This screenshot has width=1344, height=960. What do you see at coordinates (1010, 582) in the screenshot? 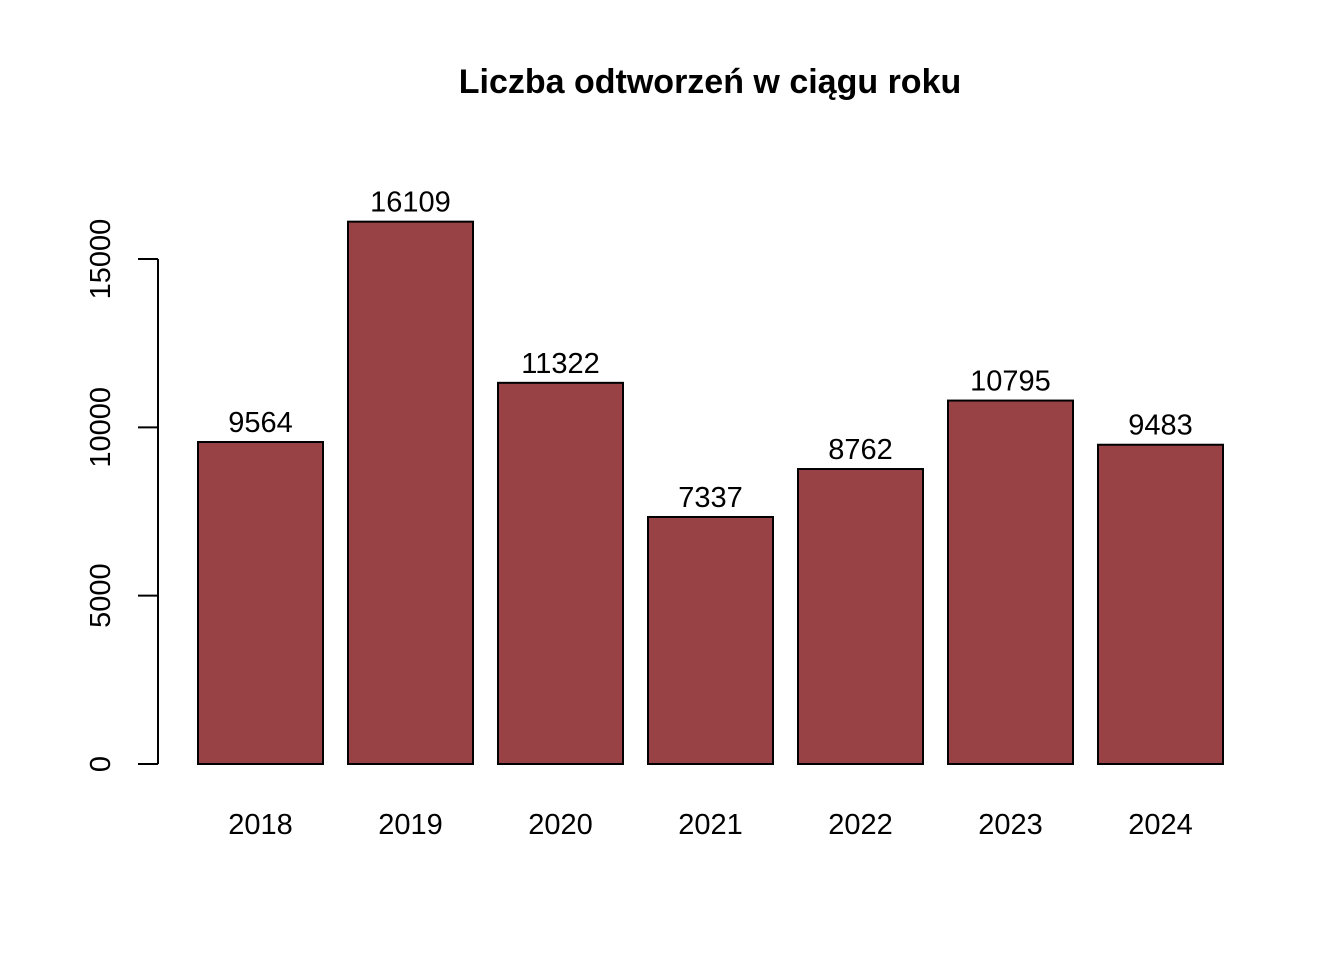
I see `bar-2023` at bounding box center [1010, 582].